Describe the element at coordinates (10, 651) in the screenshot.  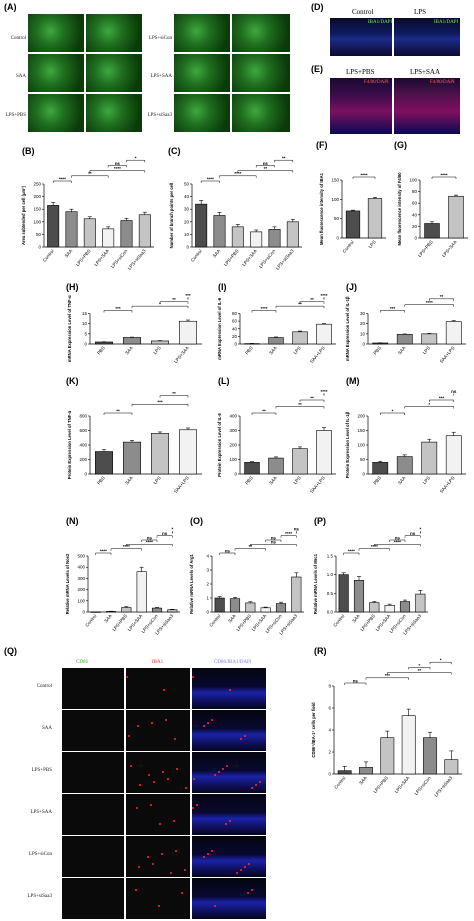
I see `panel-label-q: (Q)` at that location.